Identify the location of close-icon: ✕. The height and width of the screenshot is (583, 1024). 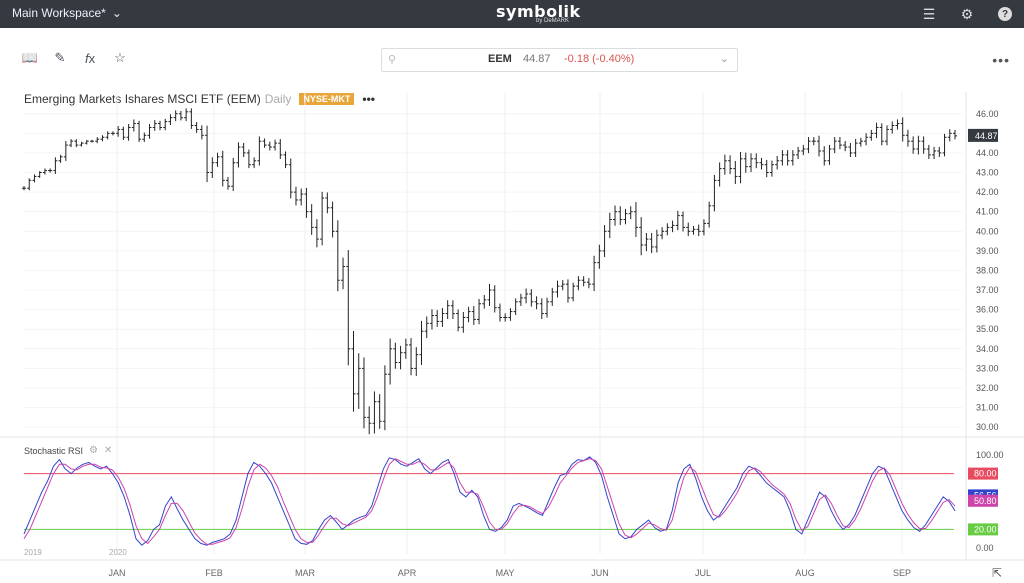
(108, 450).